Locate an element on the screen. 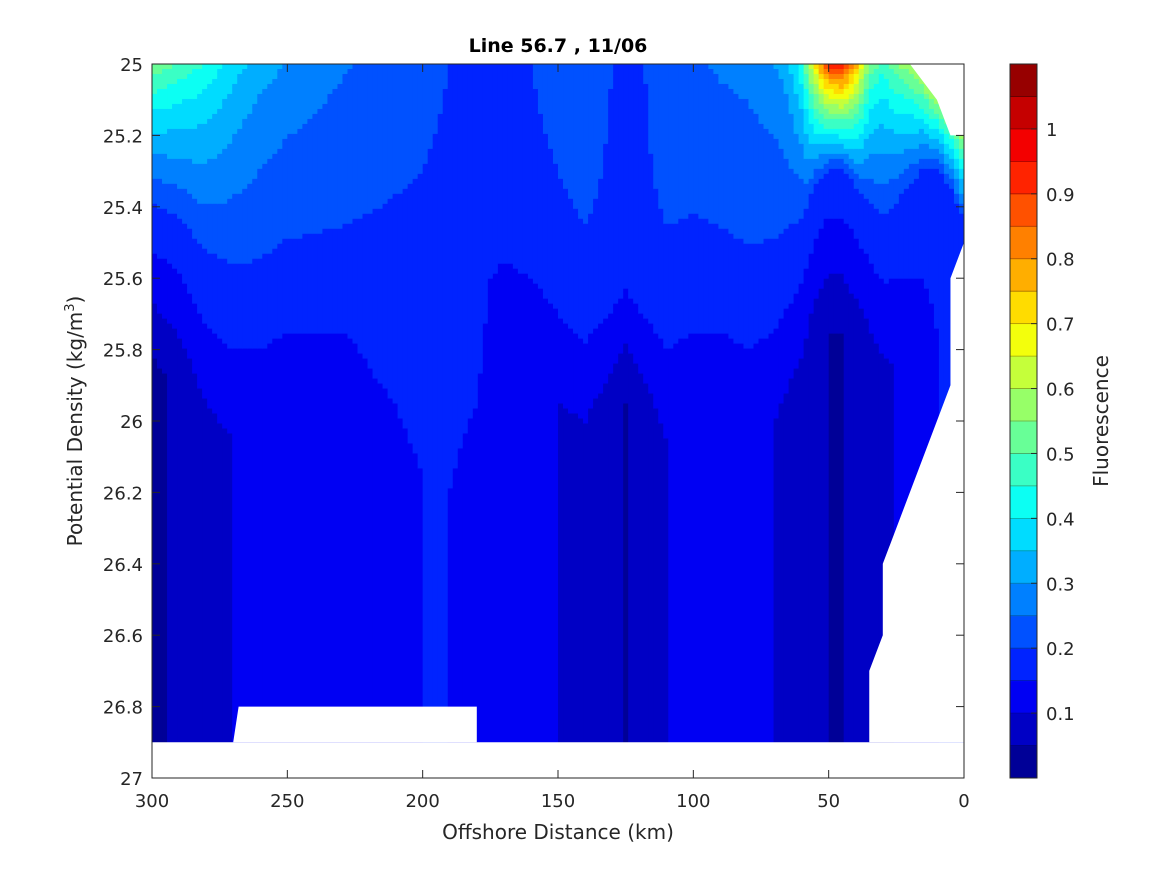 The width and height of the screenshot is (1167, 875). nearshore-no-data-mask is located at coordinates (916, 403).